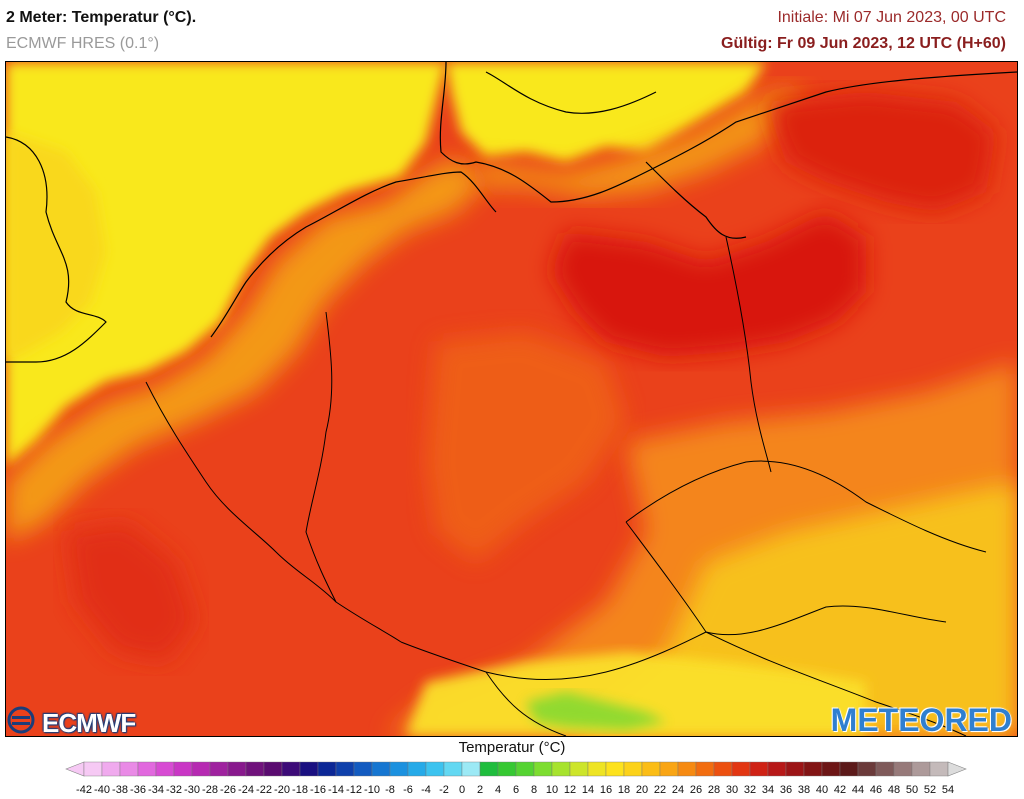 The image size is (1024, 799). Describe the element at coordinates (246, 790) in the screenshot. I see `legend-tick-label: -24` at that location.